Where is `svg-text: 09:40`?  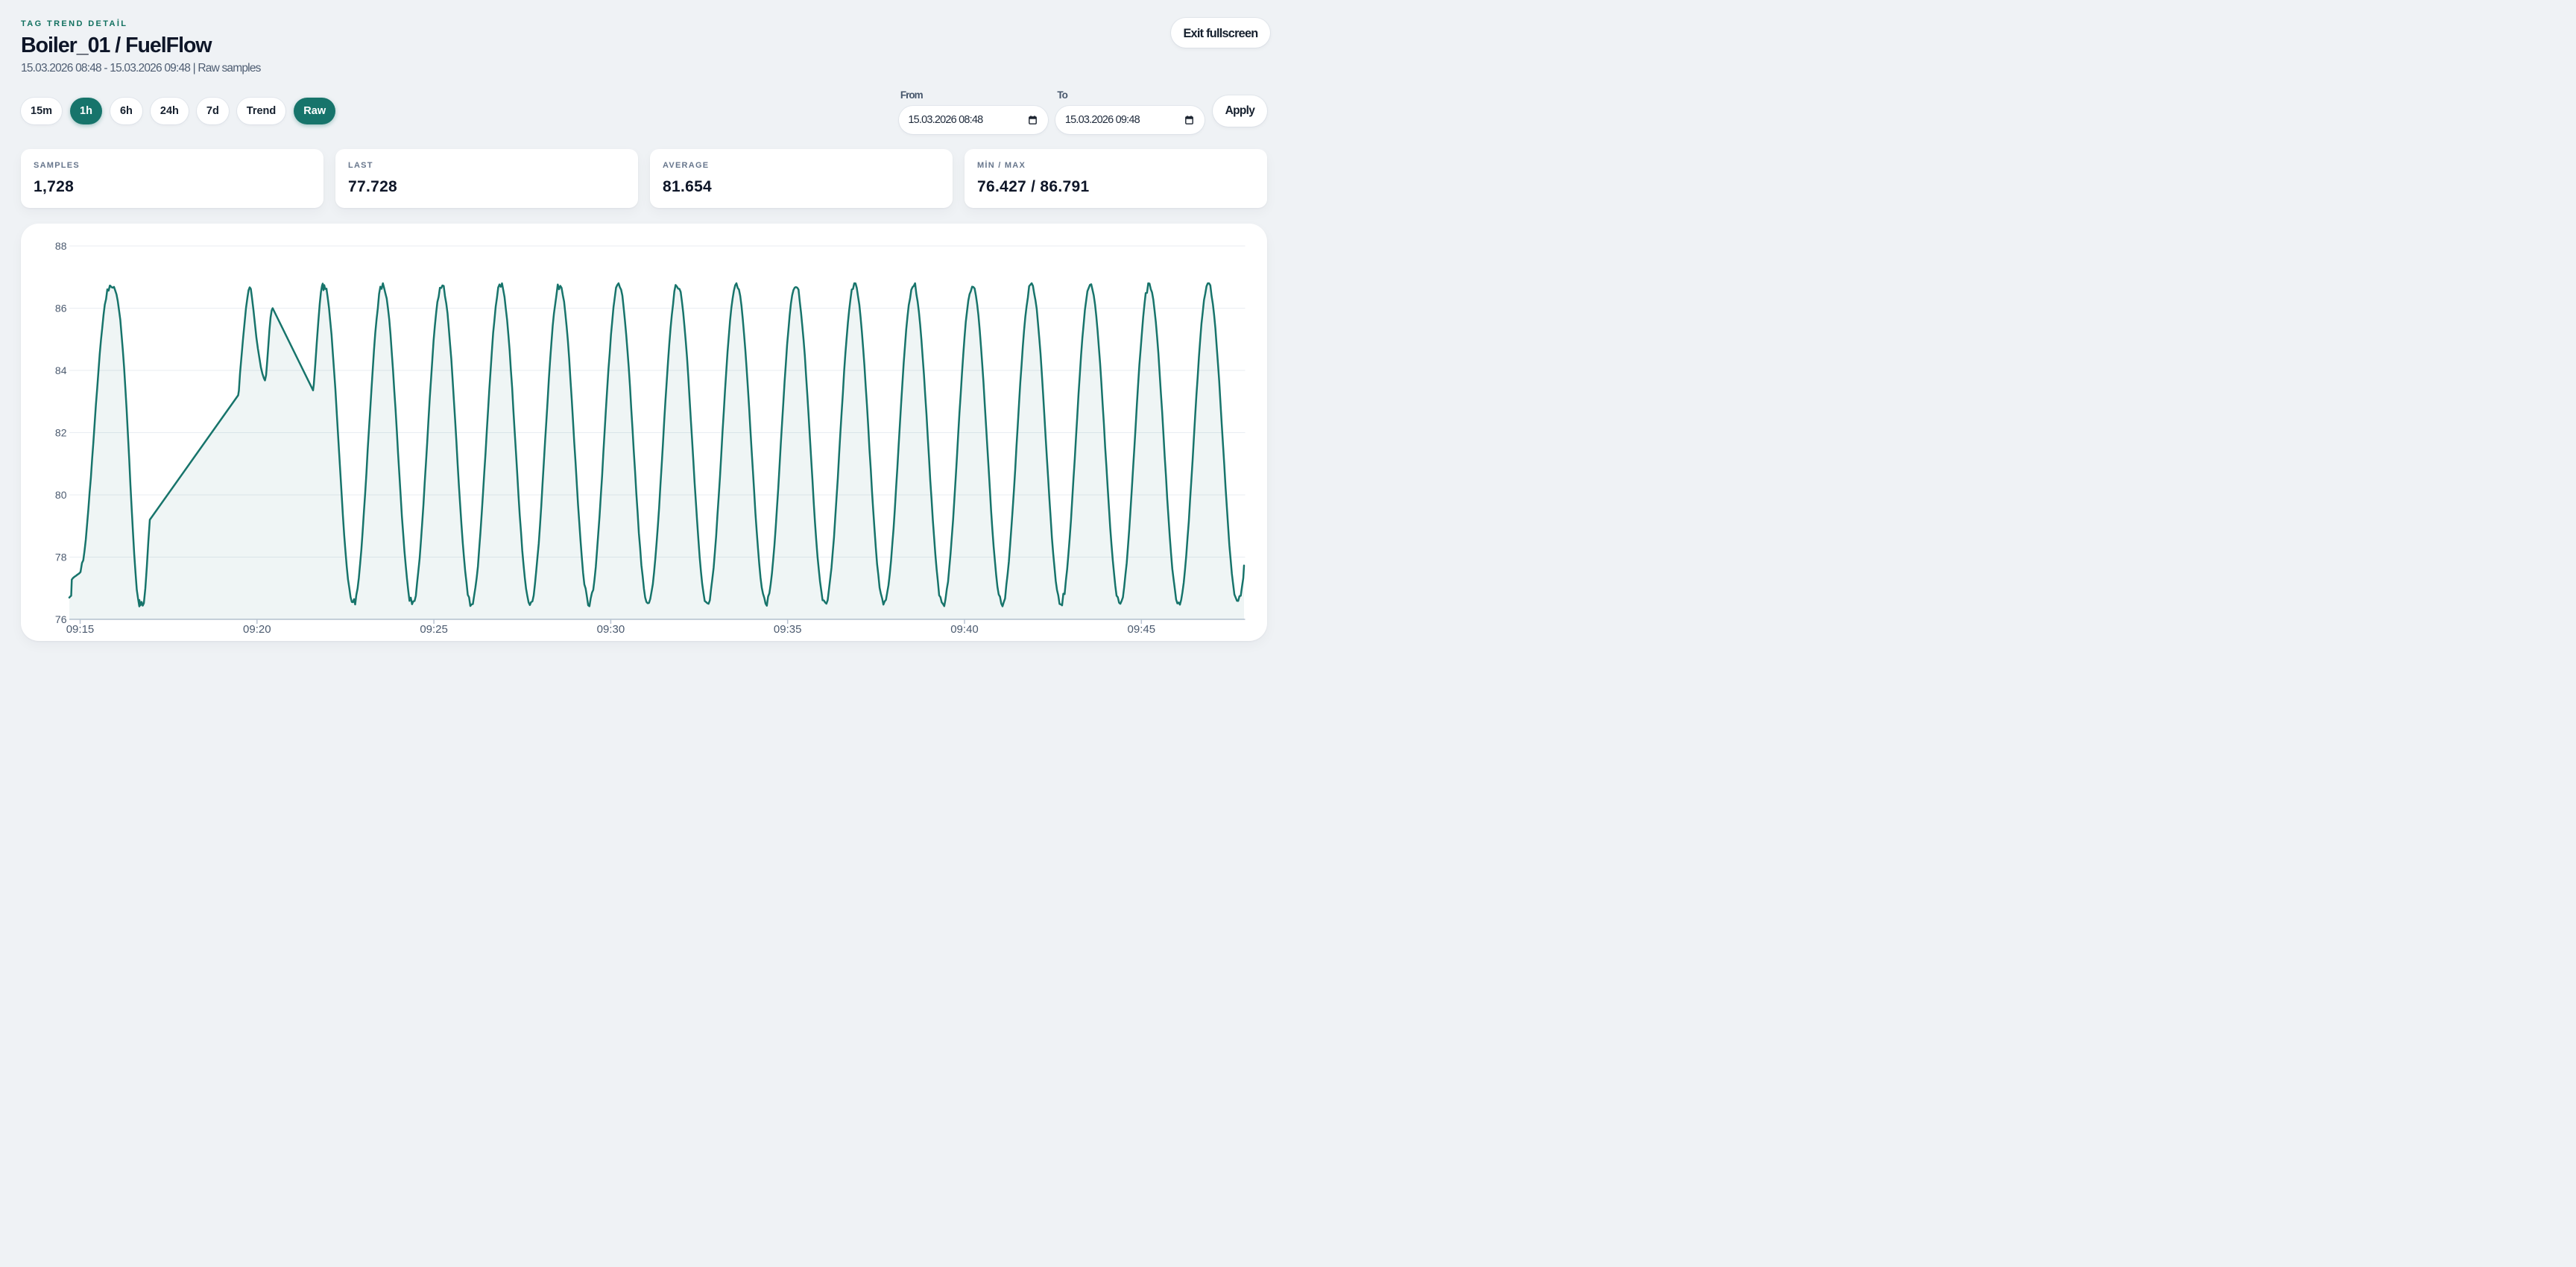
svg-text: 09:40 is located at coordinates (964, 628).